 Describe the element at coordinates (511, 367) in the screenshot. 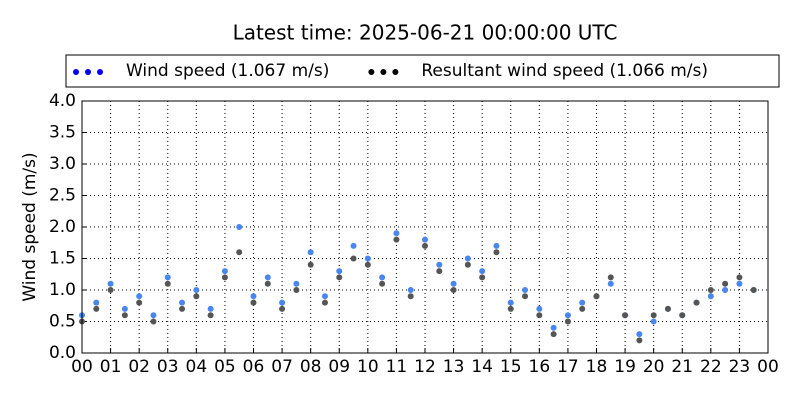

I see `x-tick-label: 15` at that location.